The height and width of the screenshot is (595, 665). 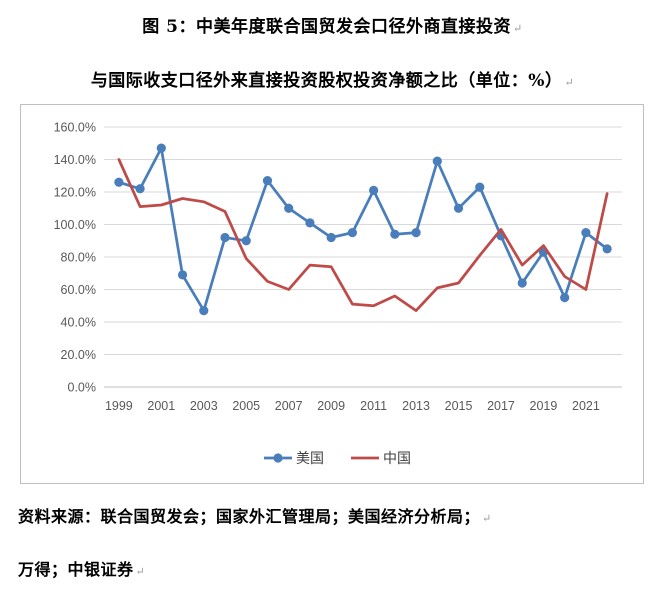 What do you see at coordinates (278, 458) in the screenshot?
I see `legend-marker` at bounding box center [278, 458].